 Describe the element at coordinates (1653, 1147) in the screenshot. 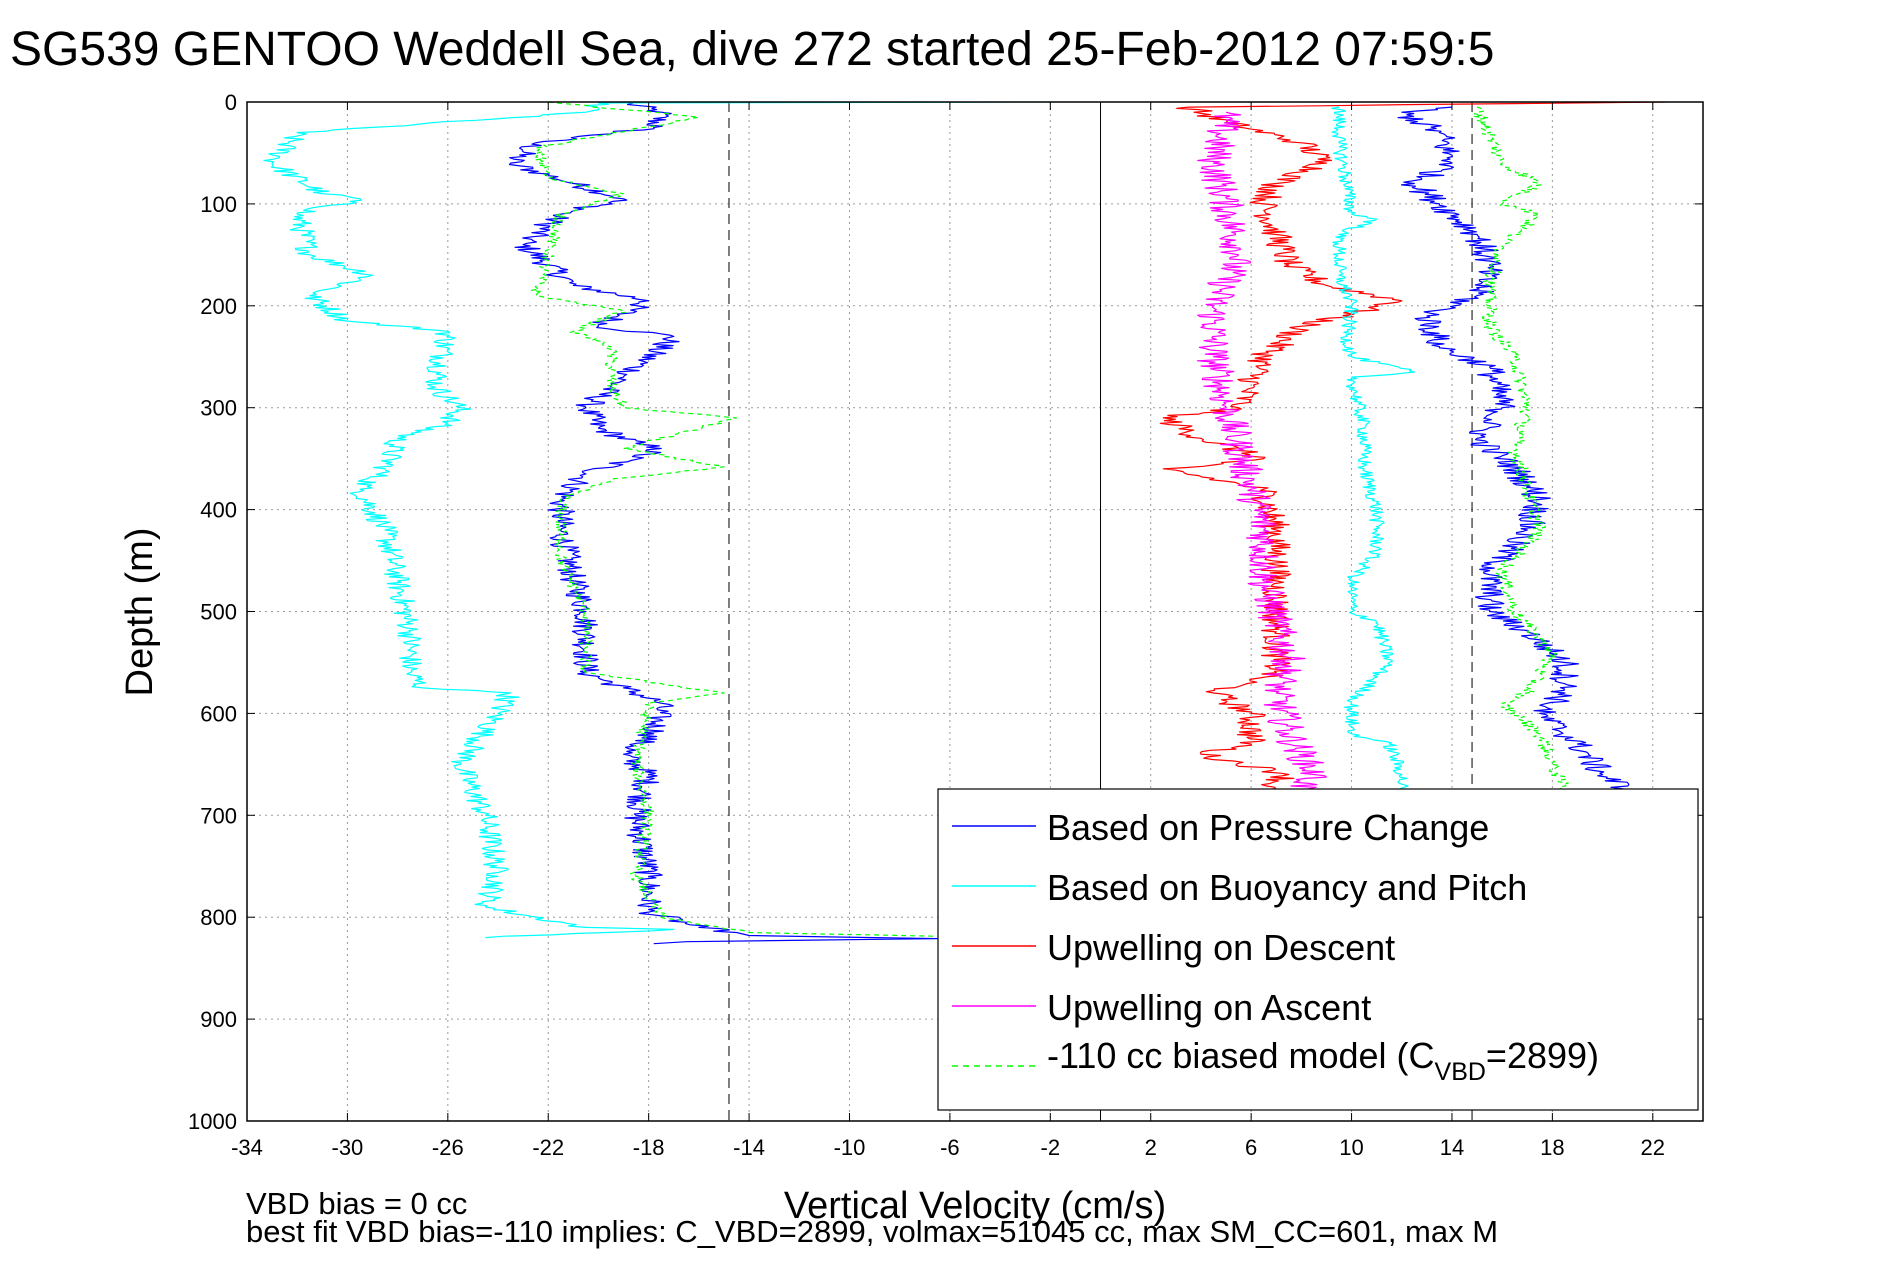

I see `x-tick-label: 22` at that location.